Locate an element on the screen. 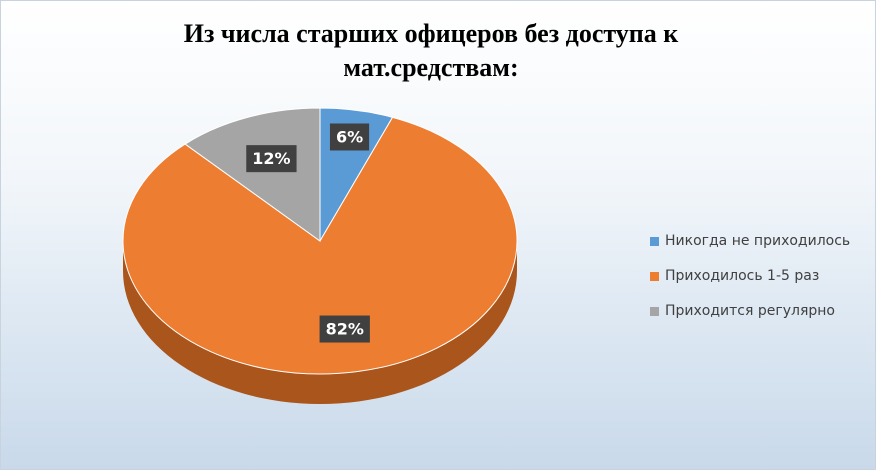  slice-1-data-label-box is located at coordinates (349, 137).